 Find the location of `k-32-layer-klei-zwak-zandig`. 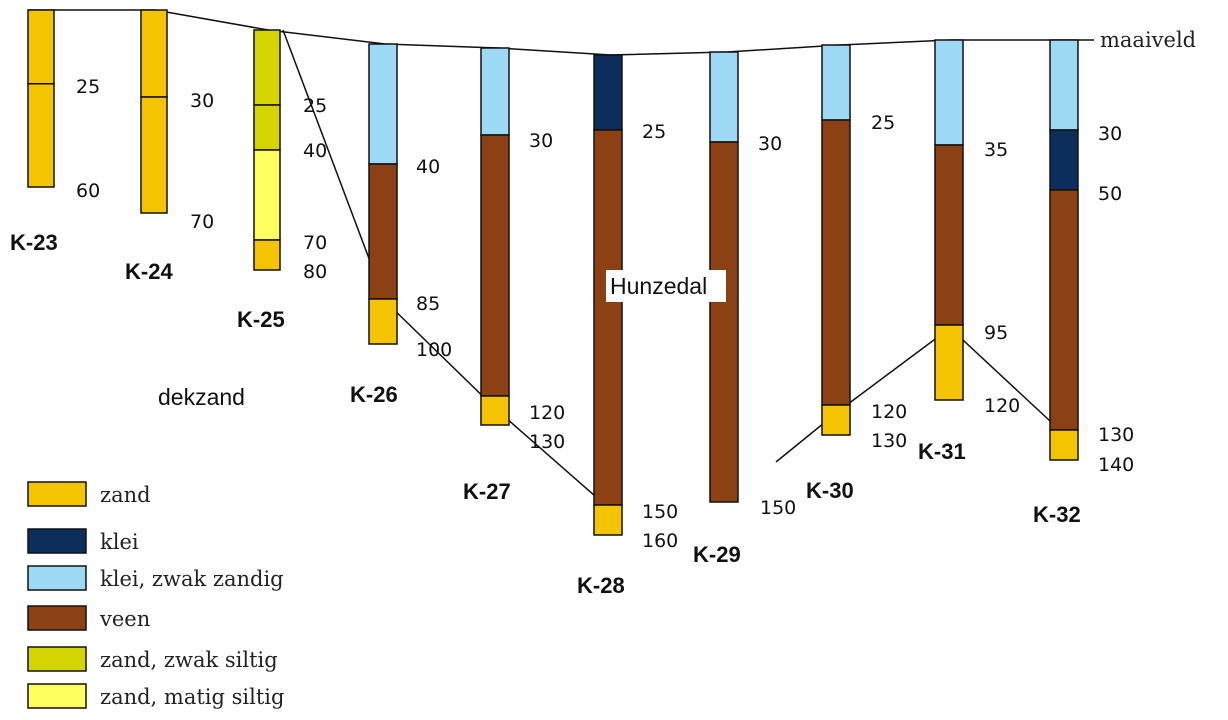

k-32-layer-klei-zwak-zandig is located at coordinates (1064, 85).